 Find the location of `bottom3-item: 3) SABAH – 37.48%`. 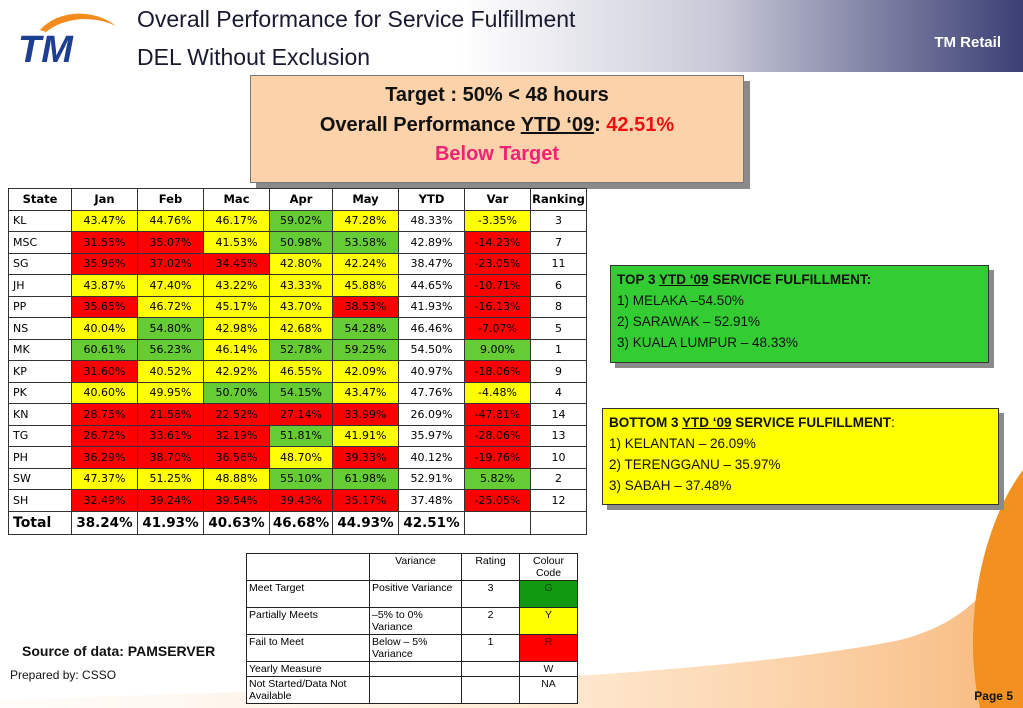

bottom3-item: 3) SABAH – 37.48% is located at coordinates (670, 485).